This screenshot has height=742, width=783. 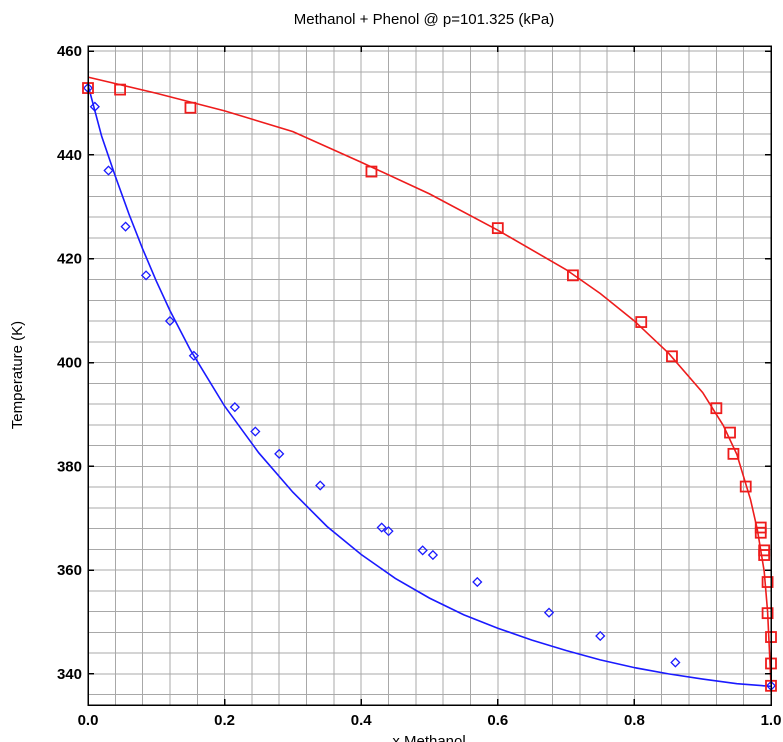 I want to click on chart-title: Methanol + Phenol @ p=101.325 (kPa), so click(x=424, y=19).